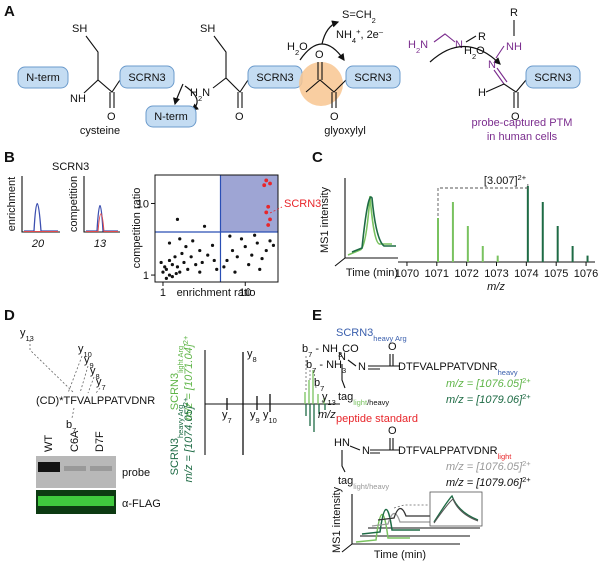 The width and height of the screenshot is (600, 562). I want to click on text-part: light, so click(505, 456).